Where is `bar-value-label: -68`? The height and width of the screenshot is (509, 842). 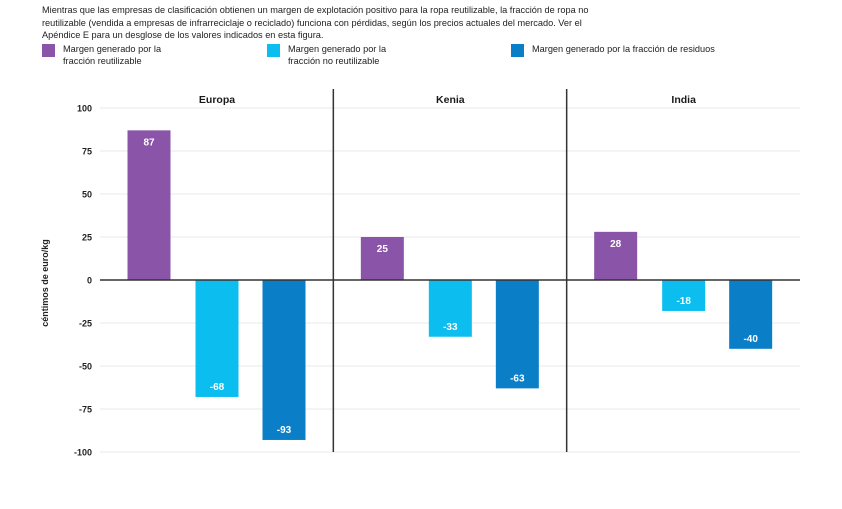 bar-value-label: -68 is located at coordinates (217, 387).